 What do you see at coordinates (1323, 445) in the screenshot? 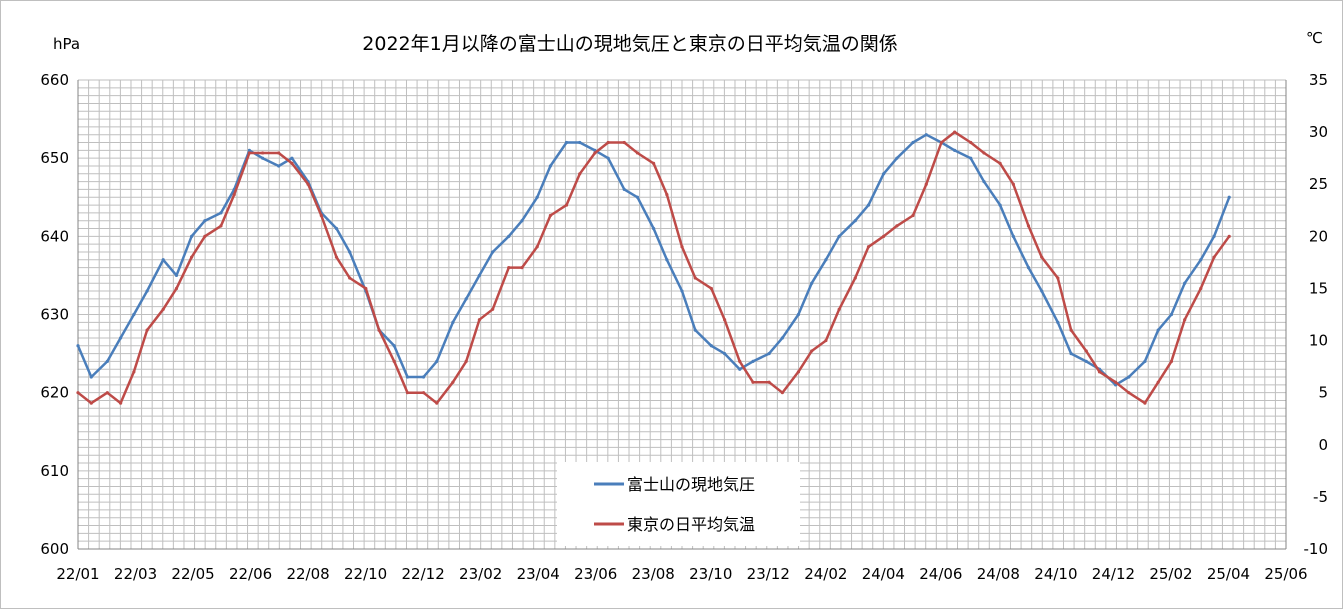
I see `y-right-tick-label: 0` at bounding box center [1323, 445].